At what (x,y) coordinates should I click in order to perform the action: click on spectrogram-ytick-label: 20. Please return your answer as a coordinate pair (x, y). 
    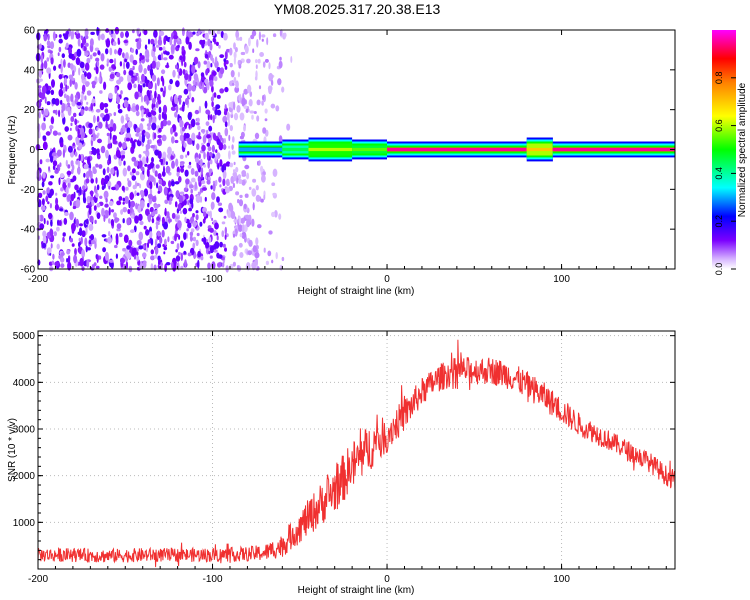
    Looking at the image, I should click on (30, 110).